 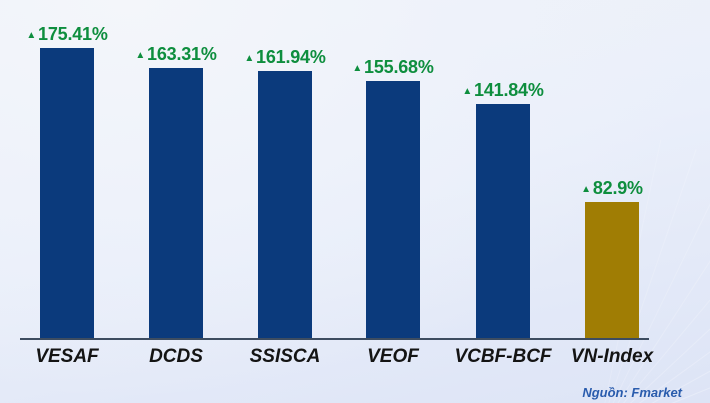 I want to click on bar-group: ▲ 155.68%, so click(x=393, y=198).